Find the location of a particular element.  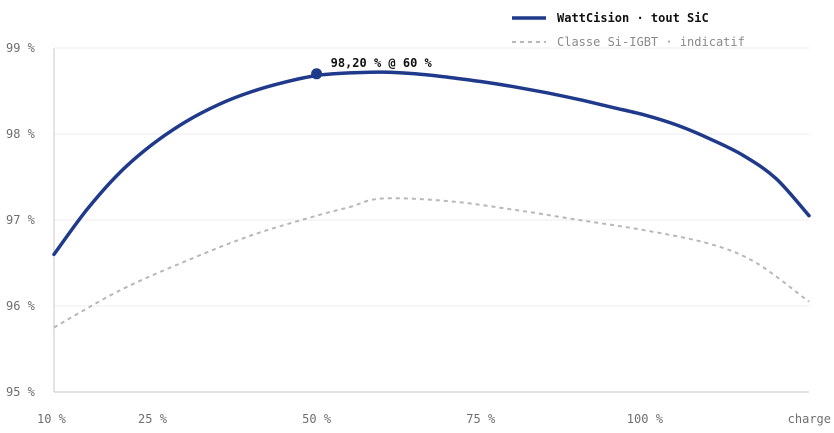

y-tick-label: 97 % is located at coordinates (21, 220).